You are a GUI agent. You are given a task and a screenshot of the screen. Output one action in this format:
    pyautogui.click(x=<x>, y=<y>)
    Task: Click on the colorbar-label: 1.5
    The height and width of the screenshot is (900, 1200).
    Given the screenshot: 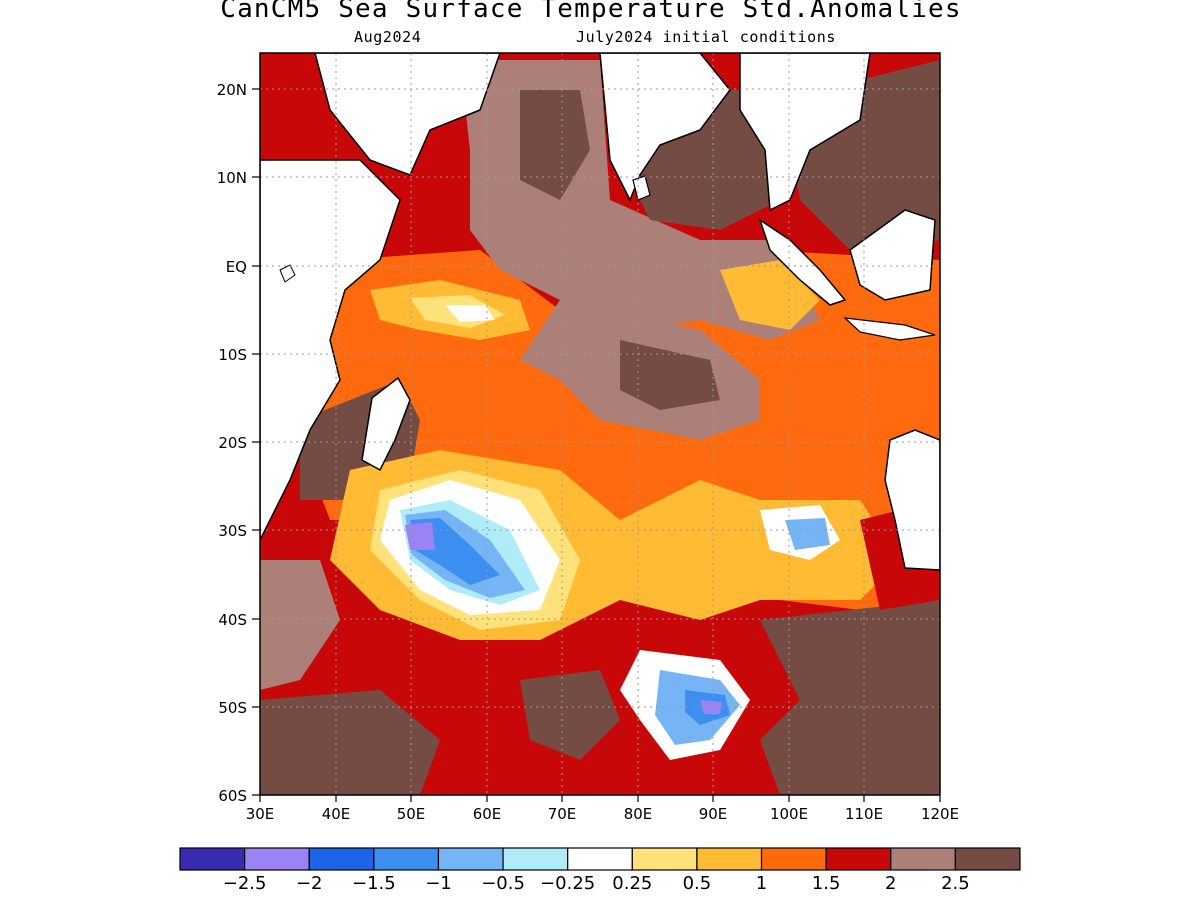 What is the action you would take?
    pyautogui.click(x=826, y=883)
    